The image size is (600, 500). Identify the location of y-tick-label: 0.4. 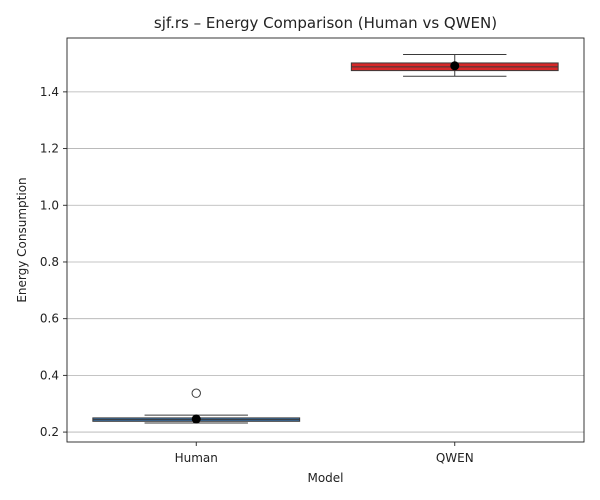
(49, 375).